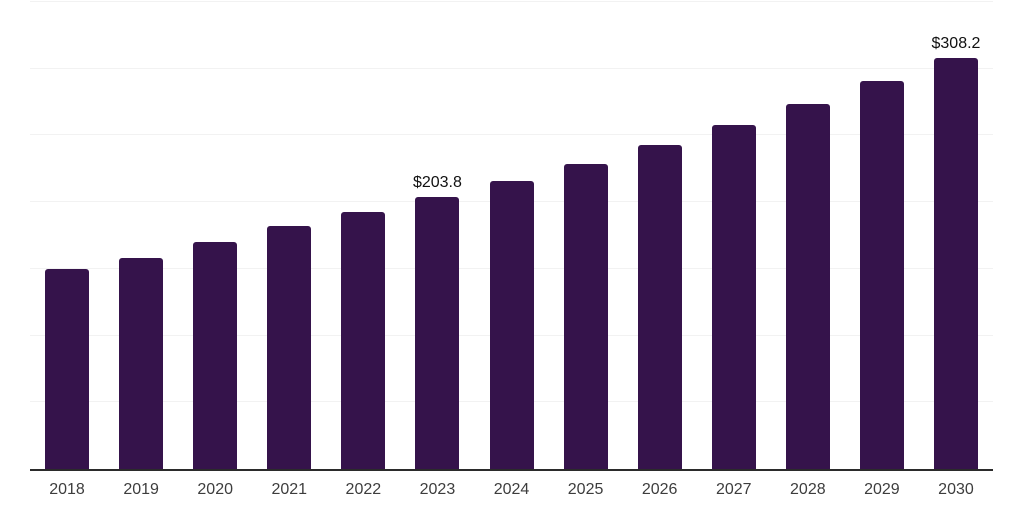 The height and width of the screenshot is (512, 1024). I want to click on bar-2024, so click(511, 325).